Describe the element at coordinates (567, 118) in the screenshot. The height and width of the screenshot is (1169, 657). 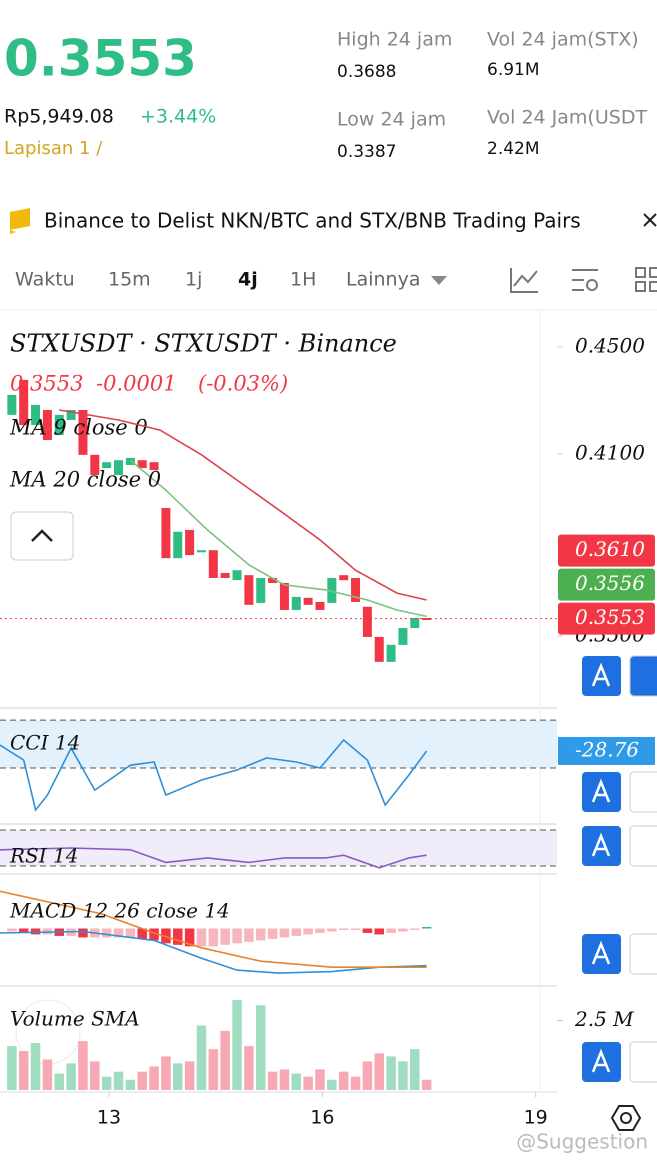
I see `stat-label: Vol 24 Jam(USDT` at that location.